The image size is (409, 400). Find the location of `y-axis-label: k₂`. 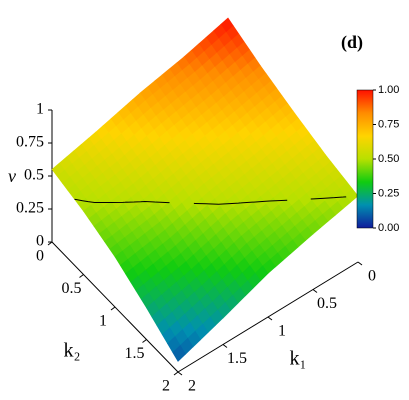

y-axis-label: k₂ is located at coordinates (72, 351).